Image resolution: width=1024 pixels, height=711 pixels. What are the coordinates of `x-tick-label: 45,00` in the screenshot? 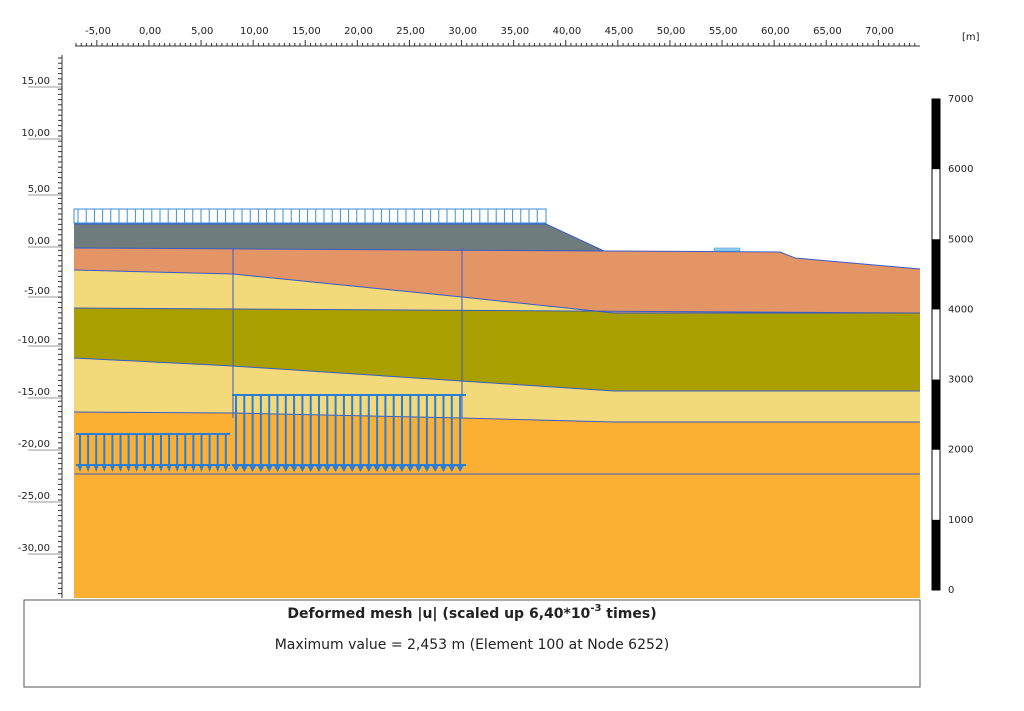 It's located at (619, 31).